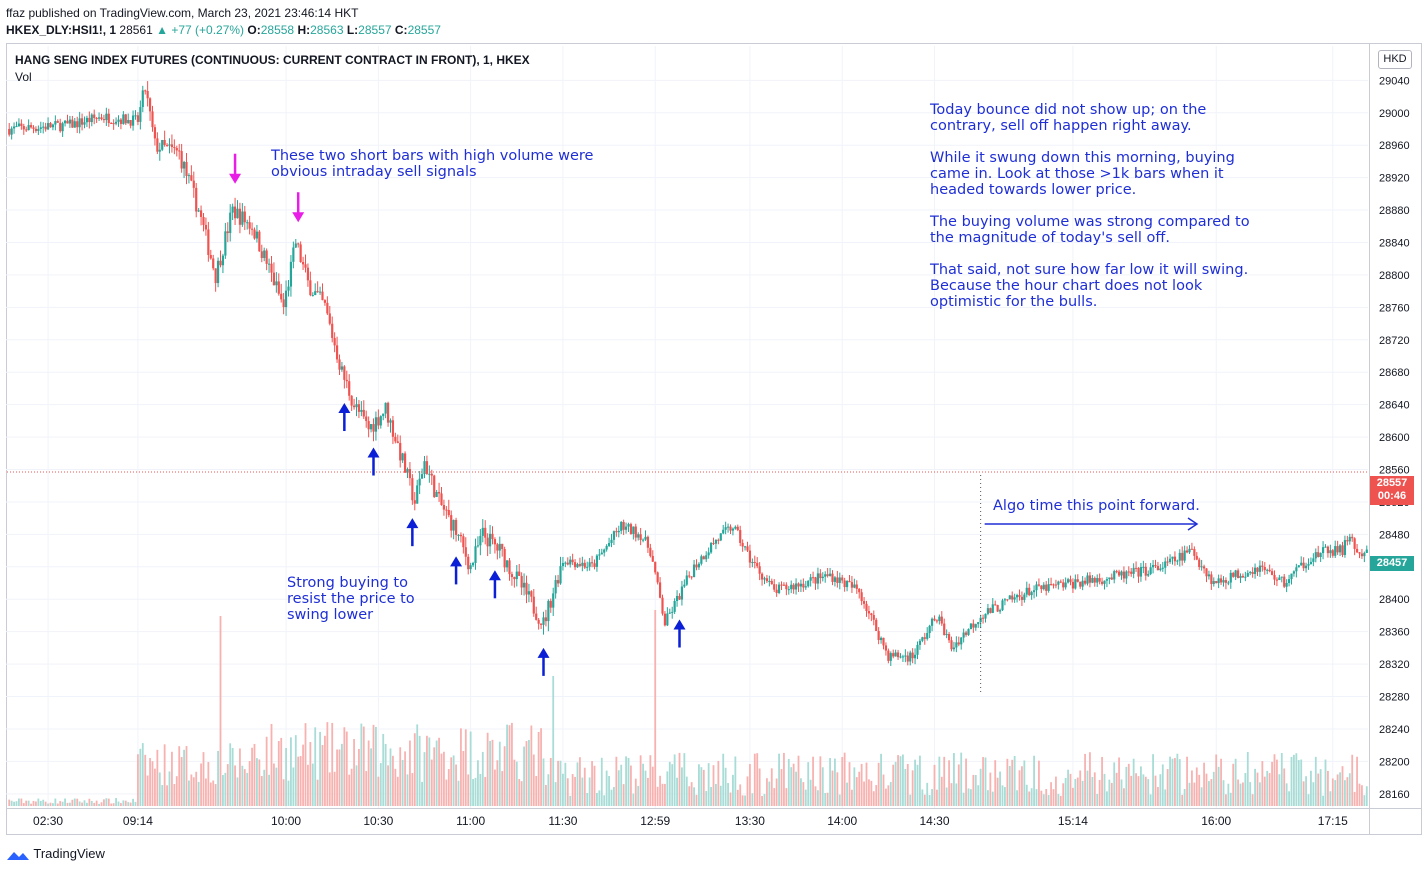 The width and height of the screenshot is (1428, 872). Describe the element at coordinates (1096, 506) in the screenshot. I see `algo-note: Algo time this point forward.` at that location.